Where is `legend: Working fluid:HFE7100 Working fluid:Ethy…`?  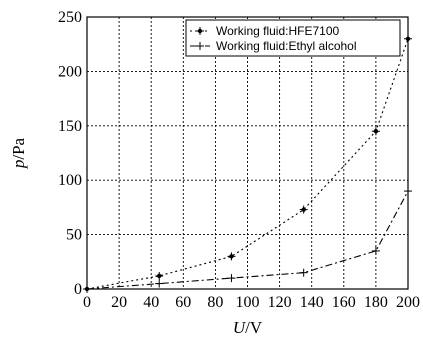
legend: Working fluid:HFE7100 Working fluid:Ethy… is located at coordinates (293, 38).